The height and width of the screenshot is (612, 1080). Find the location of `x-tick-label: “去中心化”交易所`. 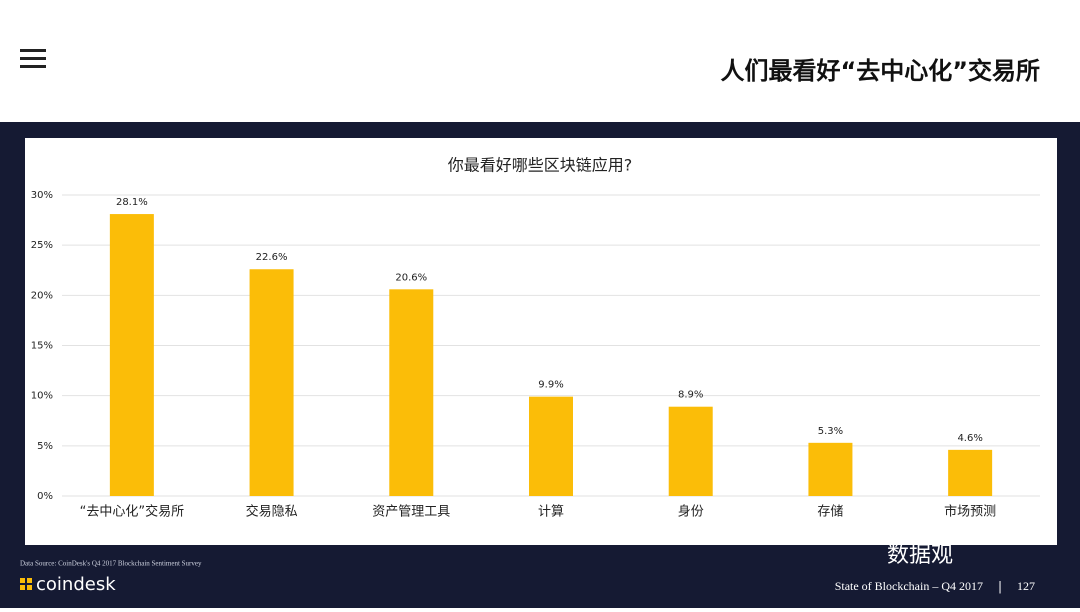

x-tick-label: “去中心化”交易所 is located at coordinates (132, 512).